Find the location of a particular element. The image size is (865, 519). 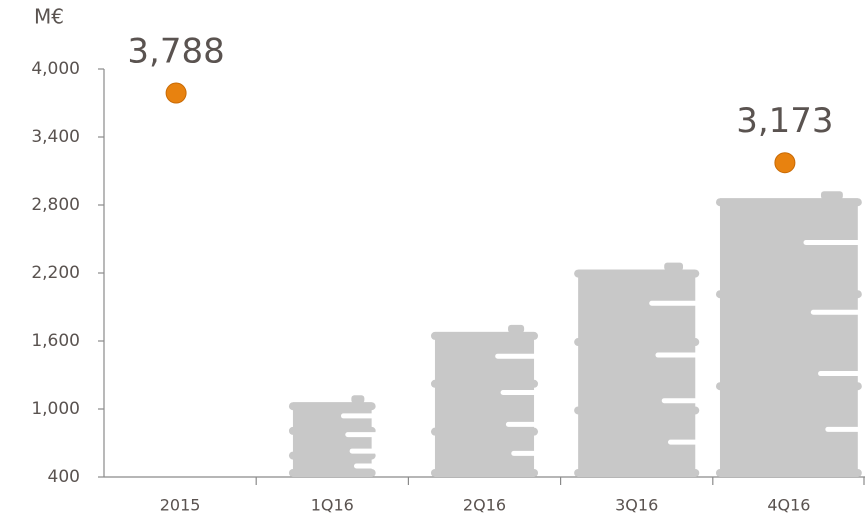

y-tick-label: 2,800 is located at coordinates (55, 205).